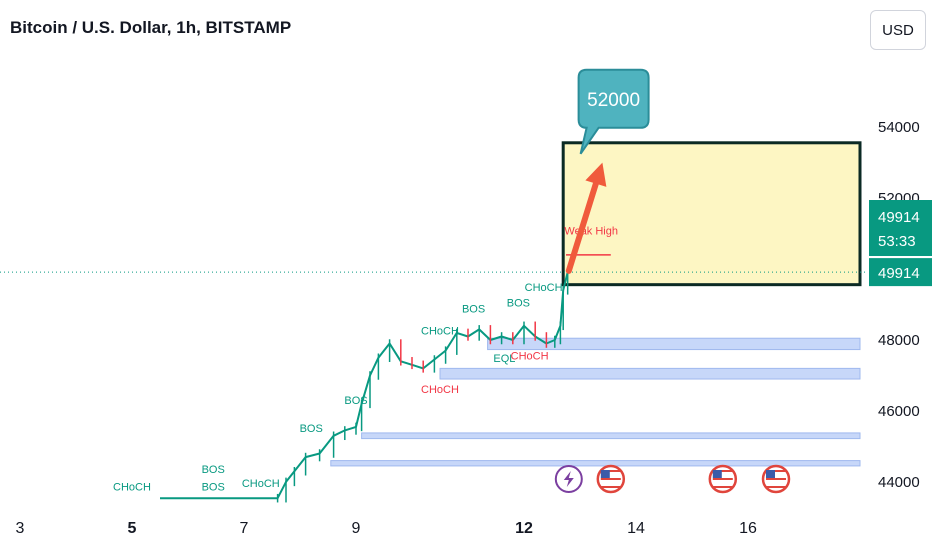 The image size is (932, 550). Describe the element at coordinates (524, 528) in the screenshot. I see `x-axis-tick: 12` at that location.